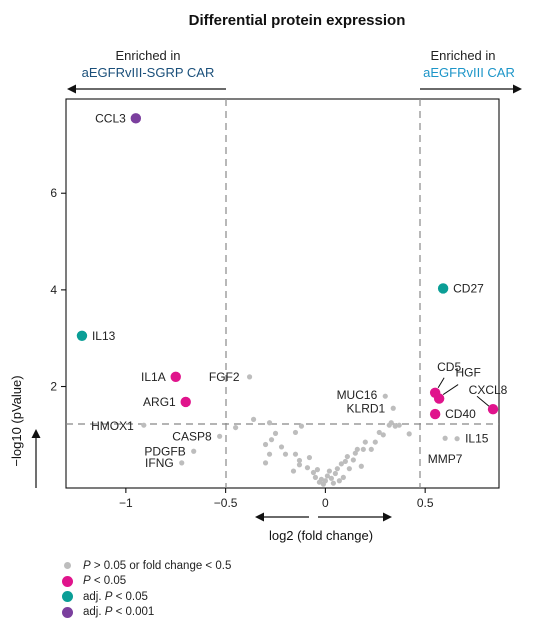 The width and height of the screenshot is (535, 638). Describe the element at coordinates (477, 439) in the screenshot. I see `point-label: IL15` at that location.